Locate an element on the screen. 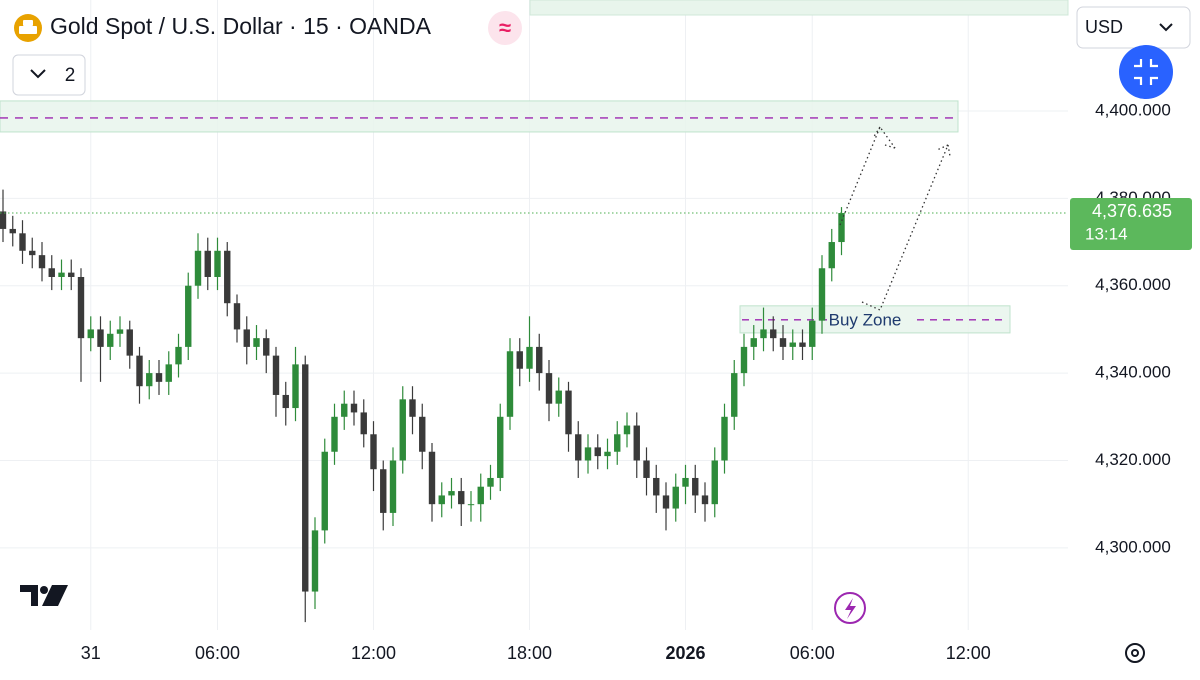 This screenshot has height=680, width=1200. fullscreen-button is located at coordinates (1146, 72).